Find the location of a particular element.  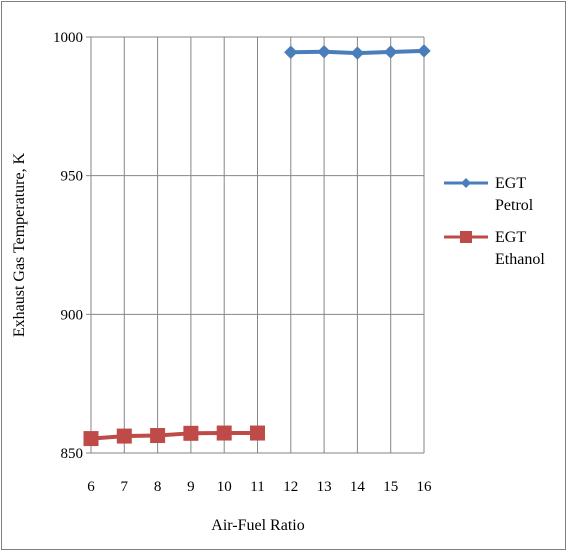

x-axis-title: Air-Fuel Ratio is located at coordinates (257, 525).